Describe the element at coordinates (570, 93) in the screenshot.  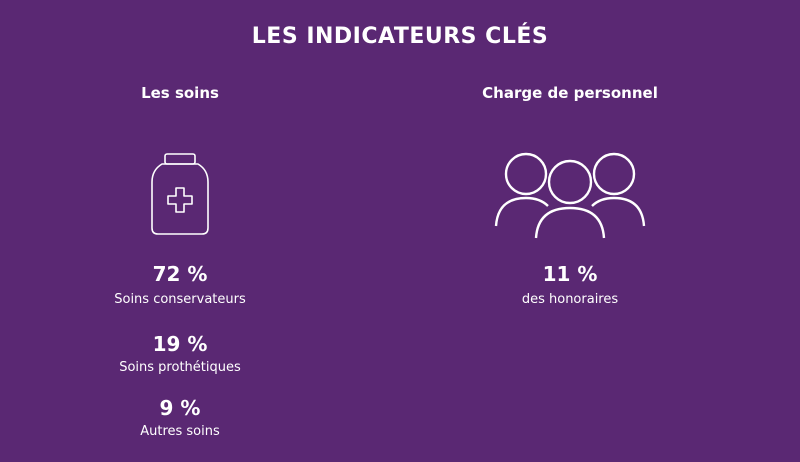
I see `column-heading: Charge de personnel` at that location.